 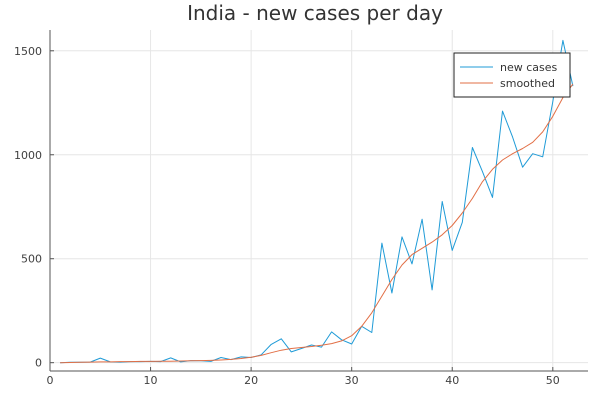 What do you see at coordinates (50, 380) in the screenshot?
I see `x-tick-label: 0` at bounding box center [50, 380].